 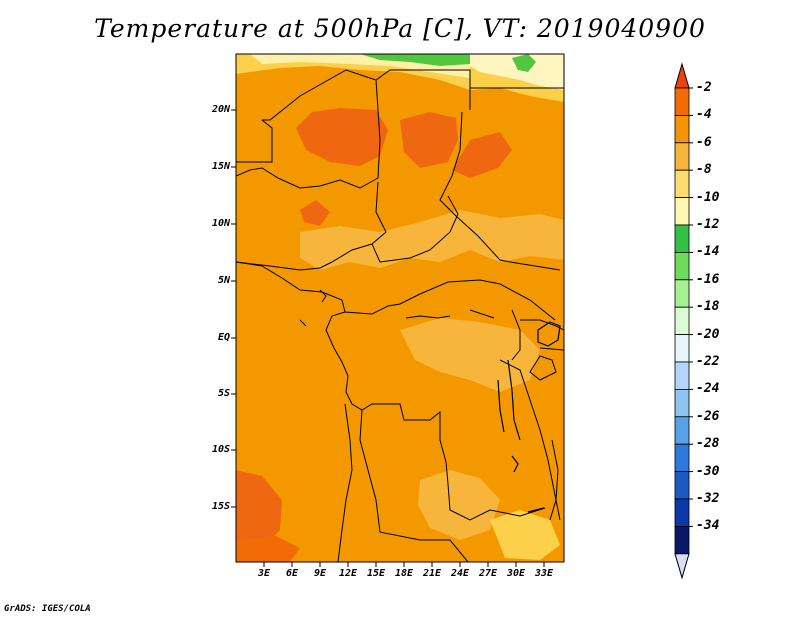 What do you see at coordinates (259, 513) in the screenshot?
I see `warm-patch-southwest` at bounding box center [259, 513].